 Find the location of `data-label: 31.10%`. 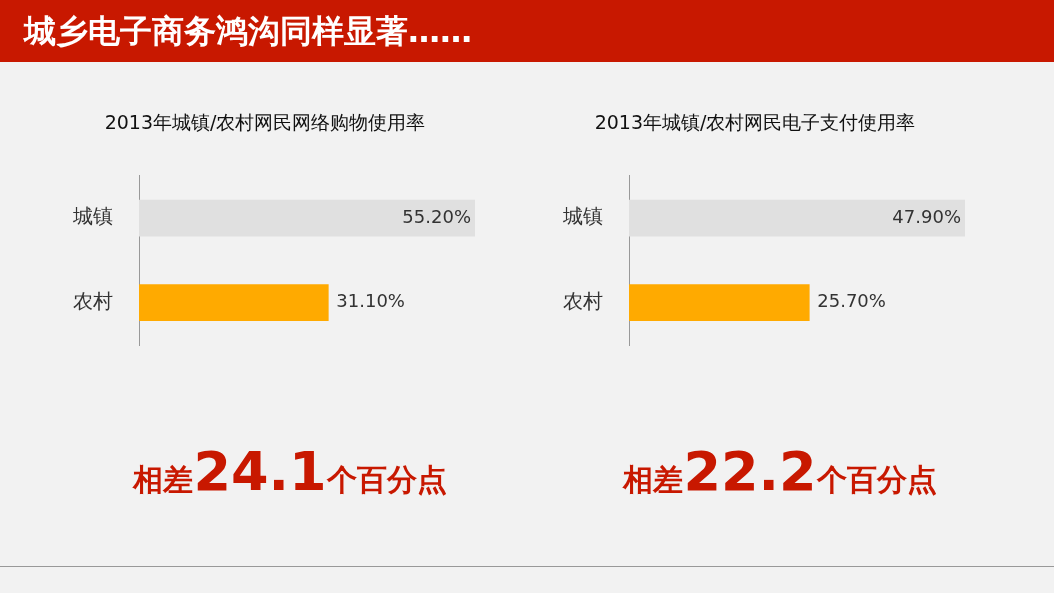

data-label: 31.10% is located at coordinates (370, 301).